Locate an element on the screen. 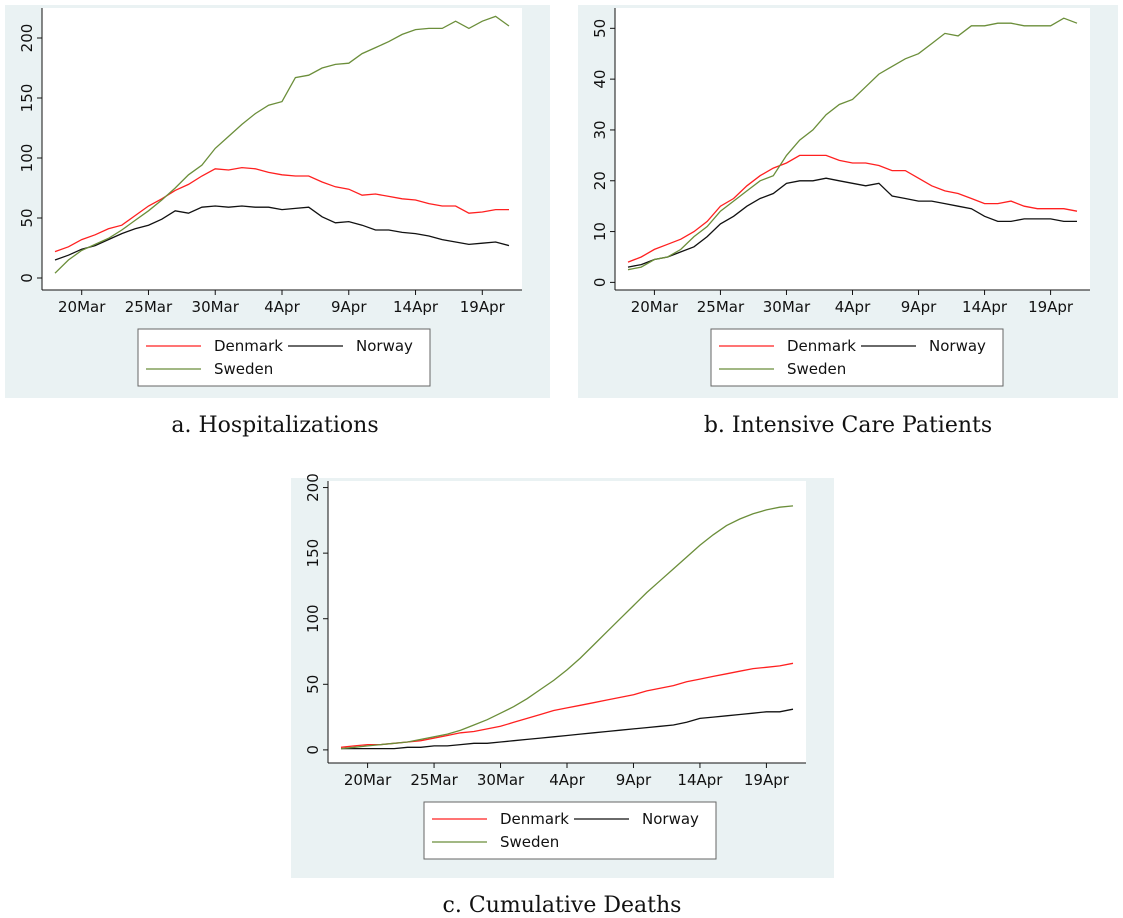  y-tick-label: 40 is located at coordinates (600, 79).